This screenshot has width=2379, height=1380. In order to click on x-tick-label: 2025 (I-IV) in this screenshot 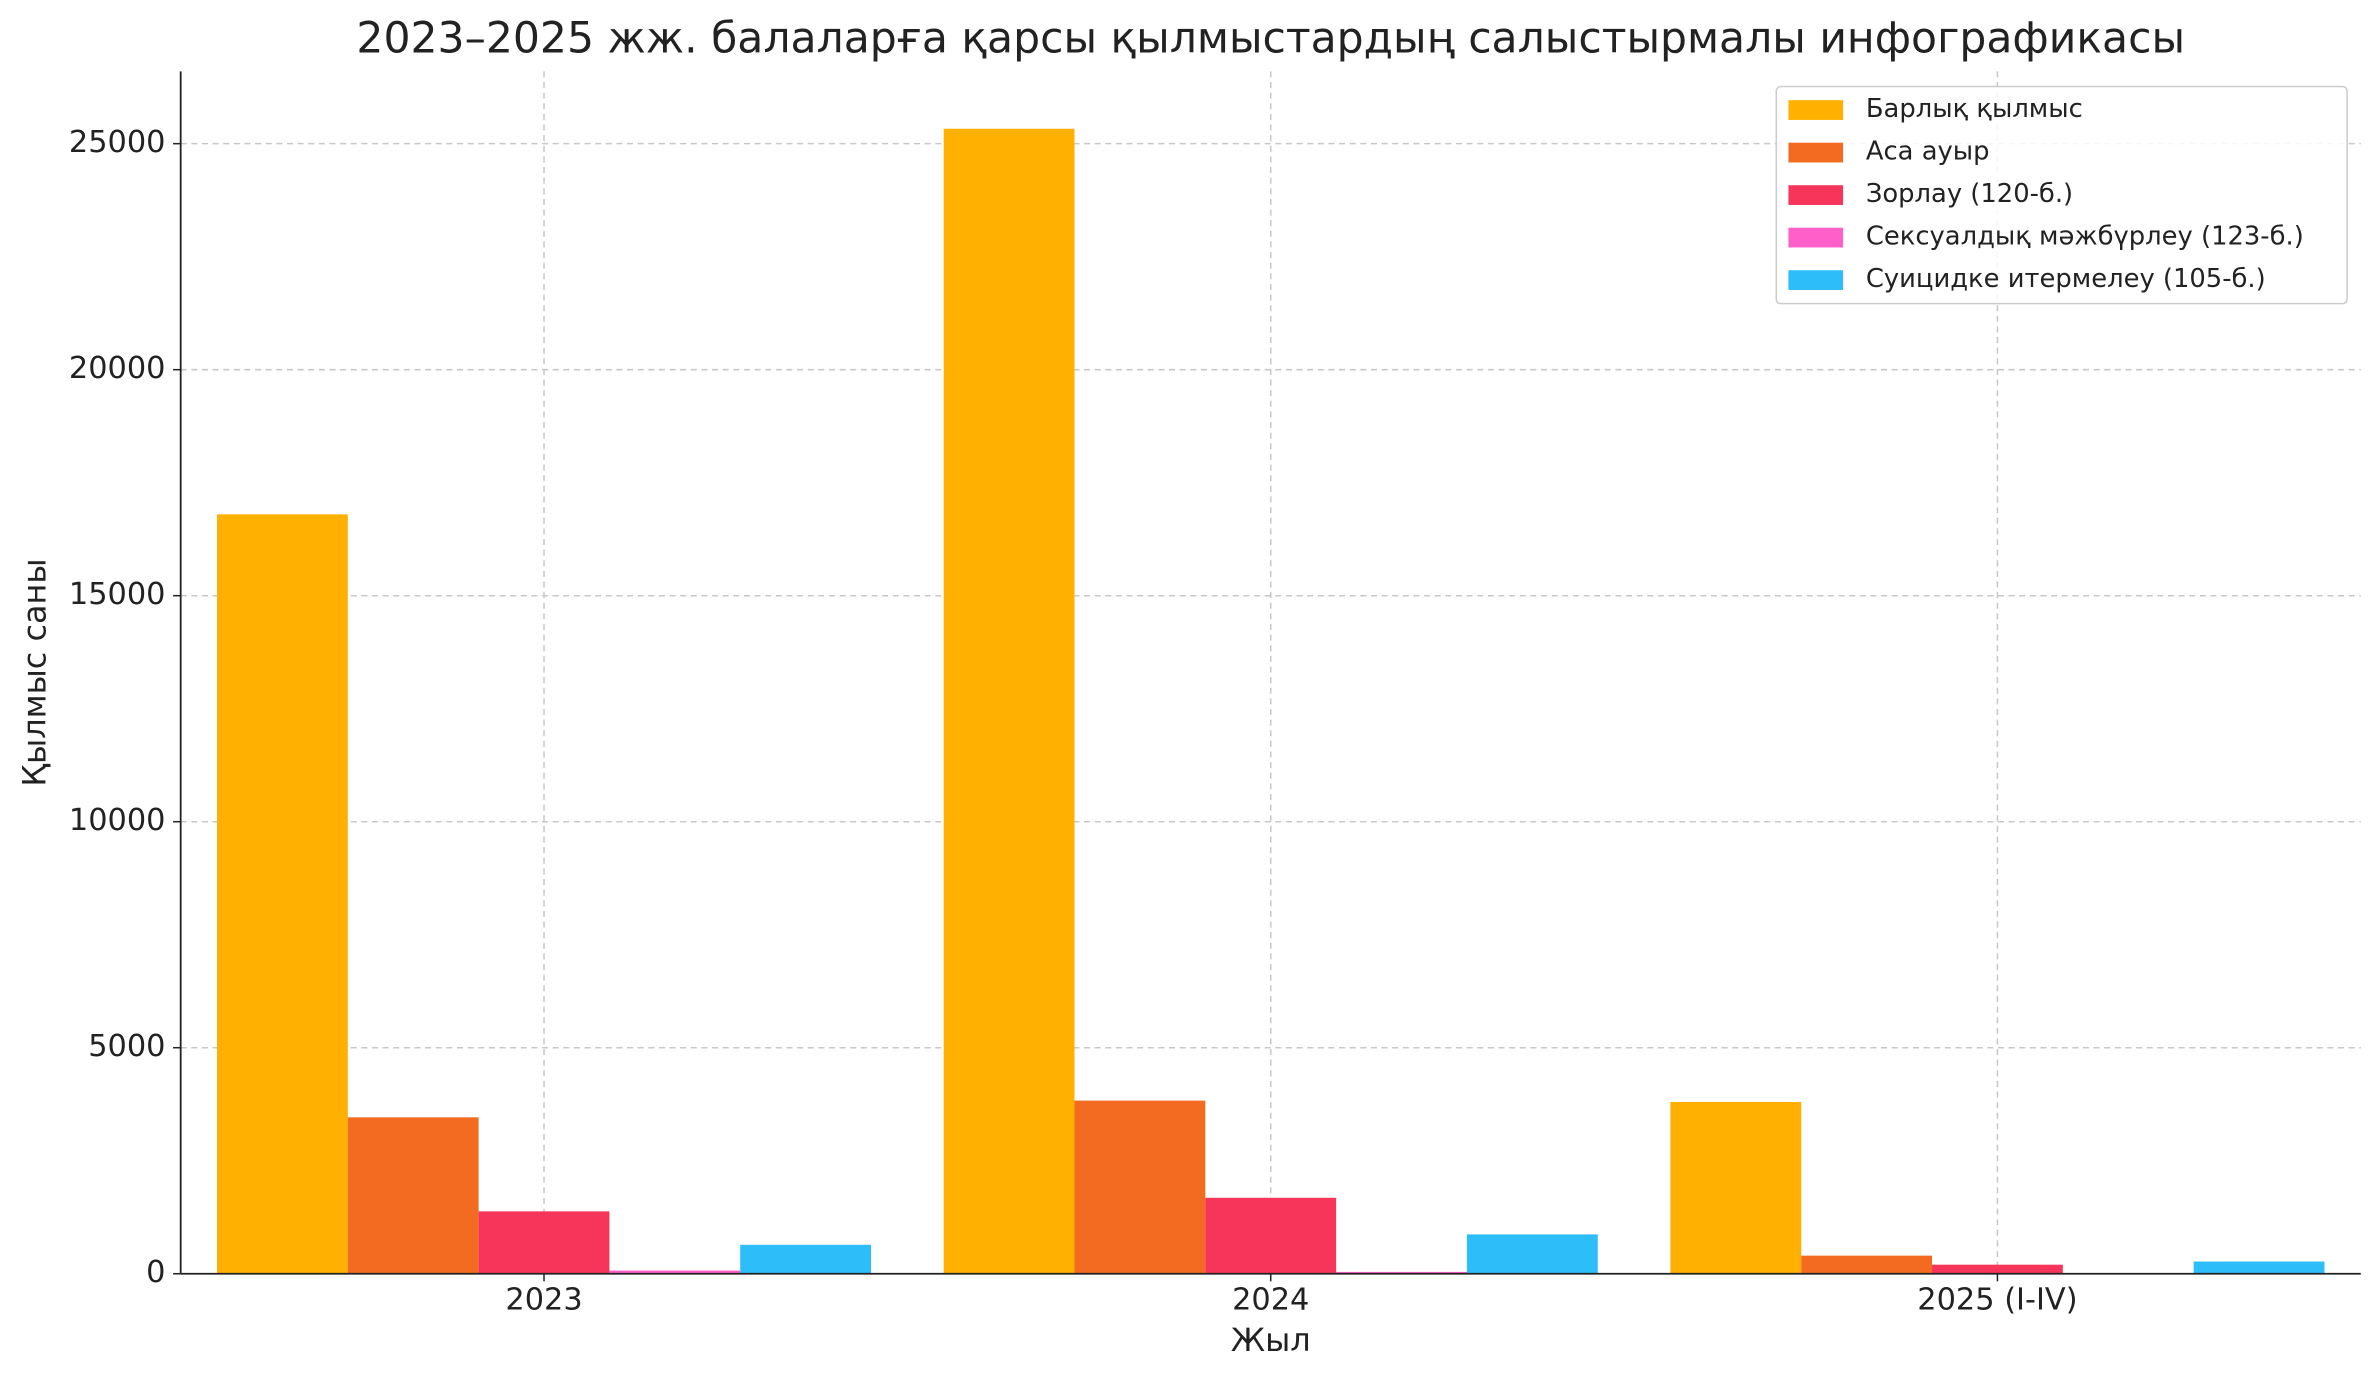, I will do `click(1997, 1300)`.